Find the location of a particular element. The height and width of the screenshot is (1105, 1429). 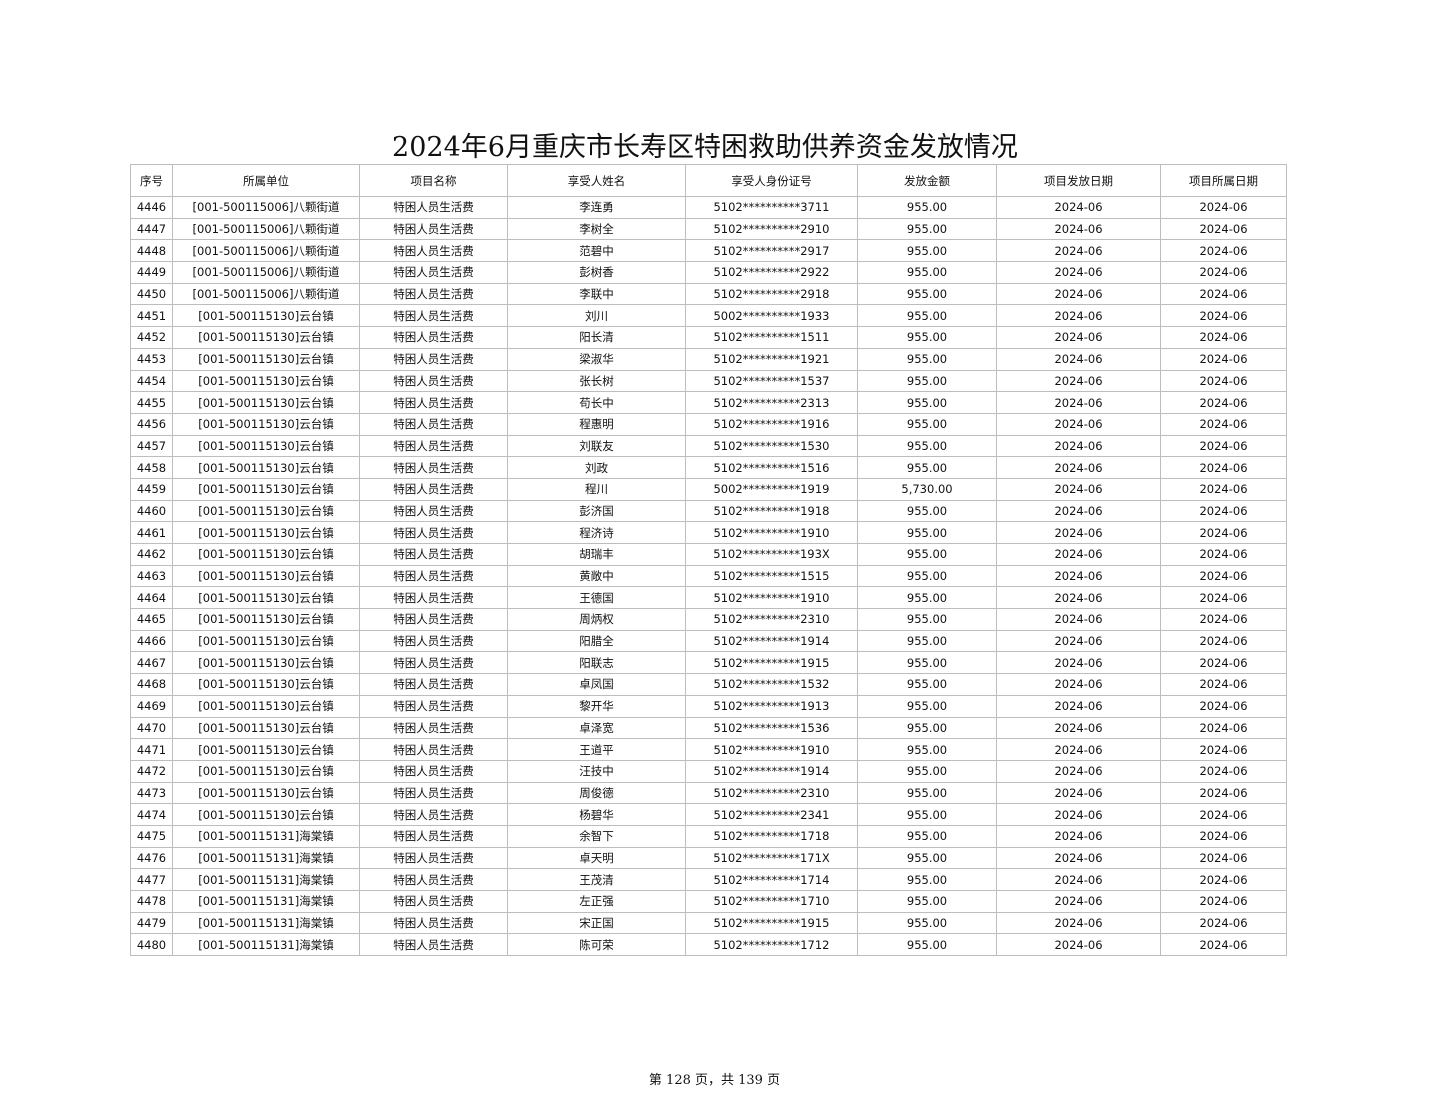

cell-col-name: 杨碧华 is located at coordinates (596, 814).